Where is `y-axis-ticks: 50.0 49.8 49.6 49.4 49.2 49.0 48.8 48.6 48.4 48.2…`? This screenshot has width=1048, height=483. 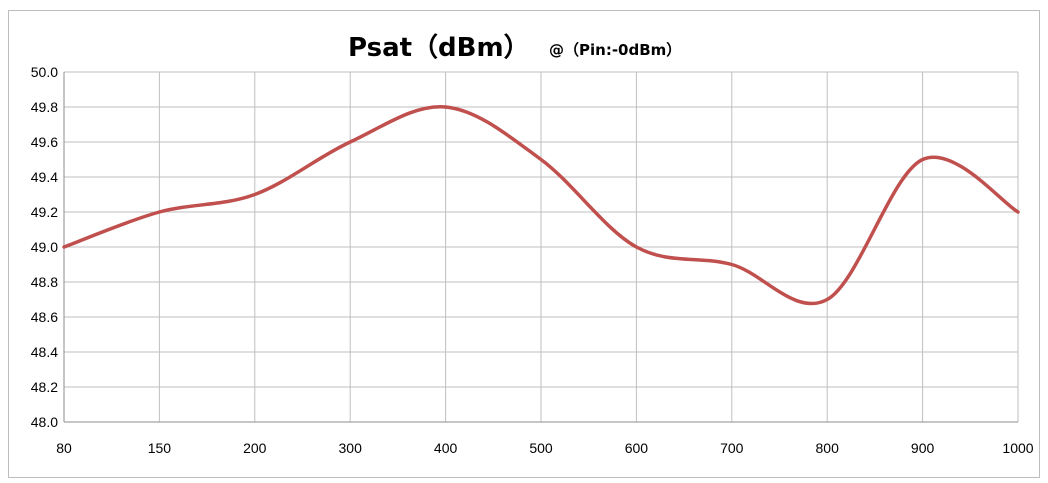 y-axis-ticks: 50.0 49.8 49.6 49.4 49.2 49.0 48.8 48.6 48.4 48.2… is located at coordinates (44, 247).